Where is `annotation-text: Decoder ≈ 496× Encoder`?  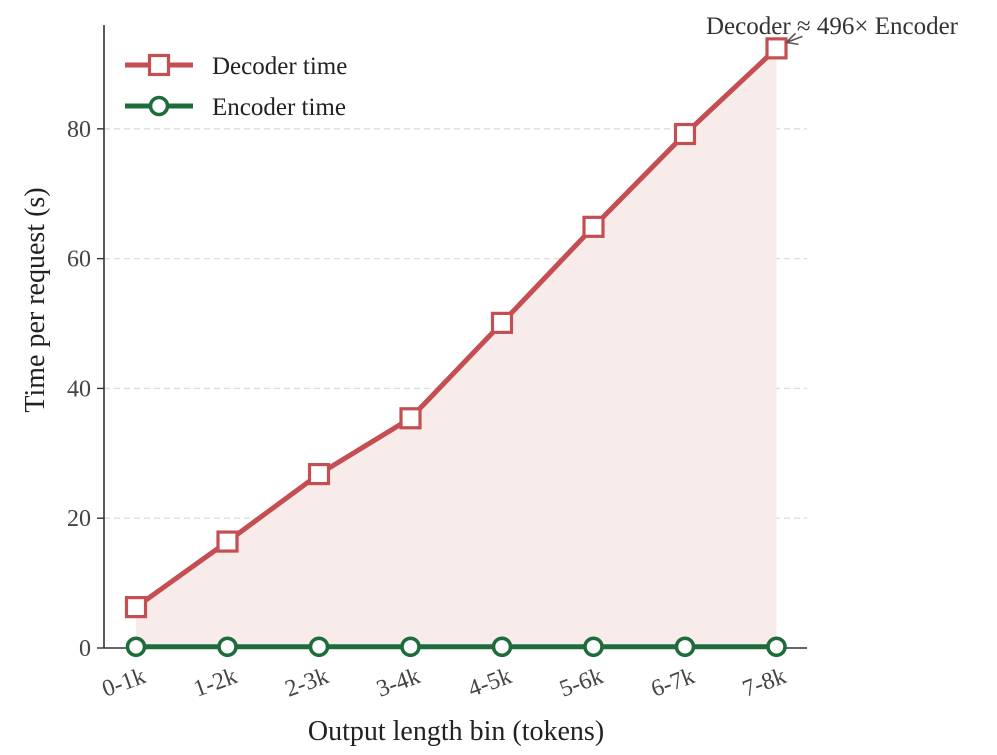 annotation-text: Decoder ≈ 496× Encoder is located at coordinates (832, 26).